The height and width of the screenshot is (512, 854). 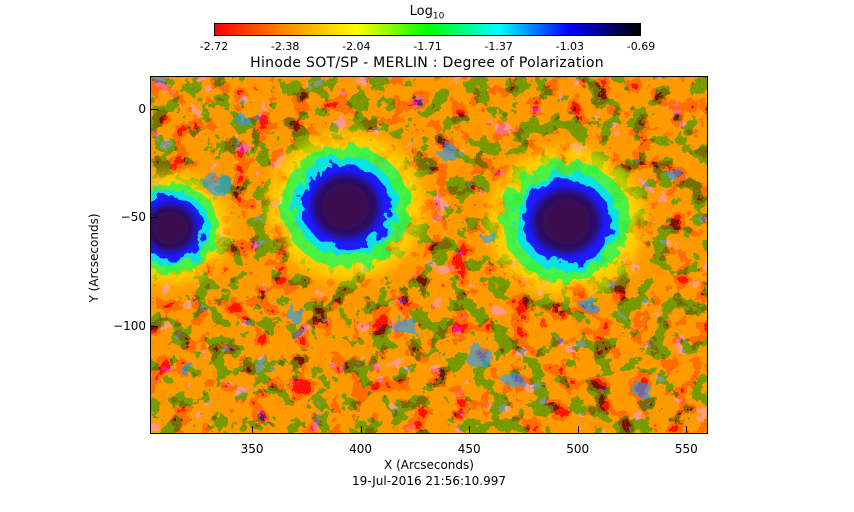 I want to click on x-tick-label: 550, so click(x=686, y=449).